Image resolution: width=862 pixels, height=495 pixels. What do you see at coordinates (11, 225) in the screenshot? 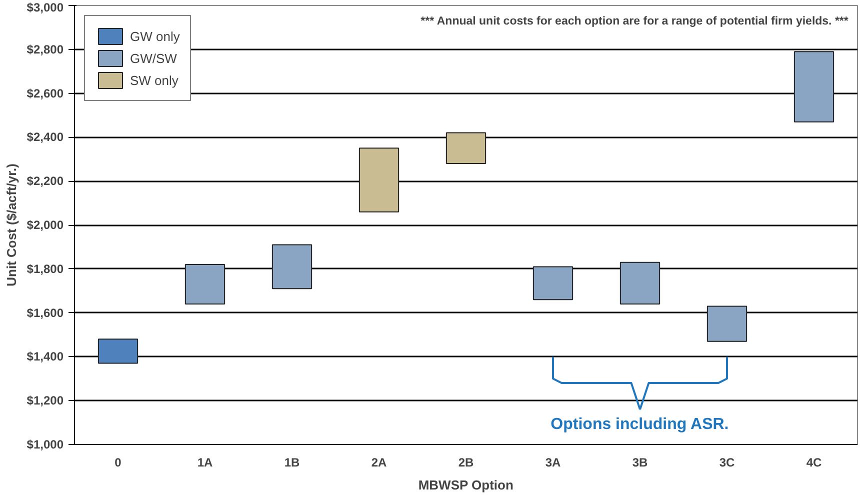
I see `y-axis-title: Unit Cost ($/acft/yr.)` at bounding box center [11, 225].